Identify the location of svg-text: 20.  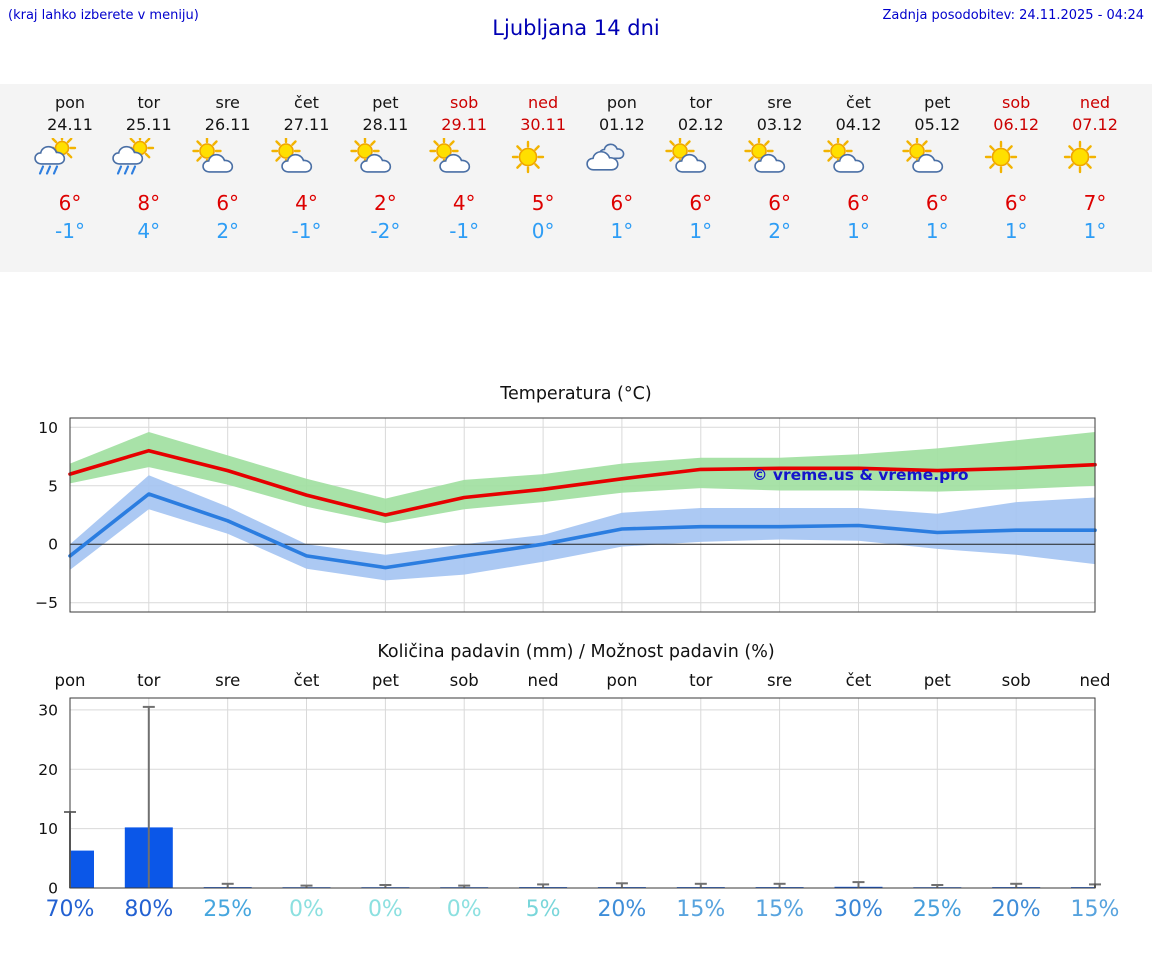
(48, 770).